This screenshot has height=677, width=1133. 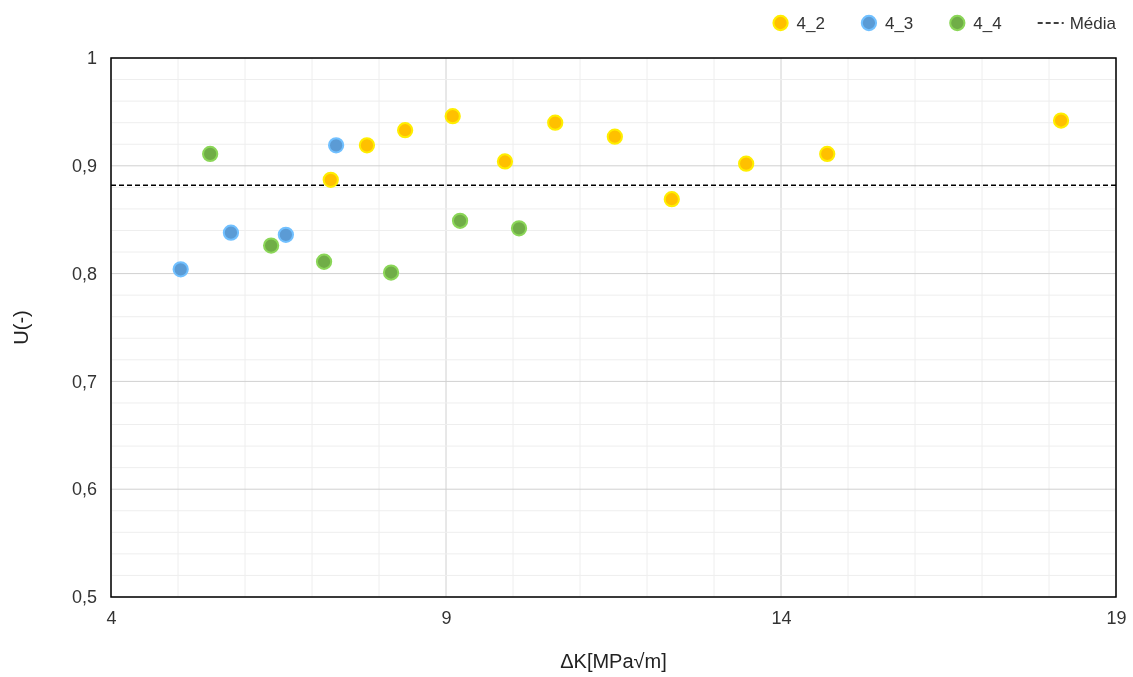 What do you see at coordinates (84, 273) in the screenshot?
I see `y-tick-label: 0,8` at bounding box center [84, 273].